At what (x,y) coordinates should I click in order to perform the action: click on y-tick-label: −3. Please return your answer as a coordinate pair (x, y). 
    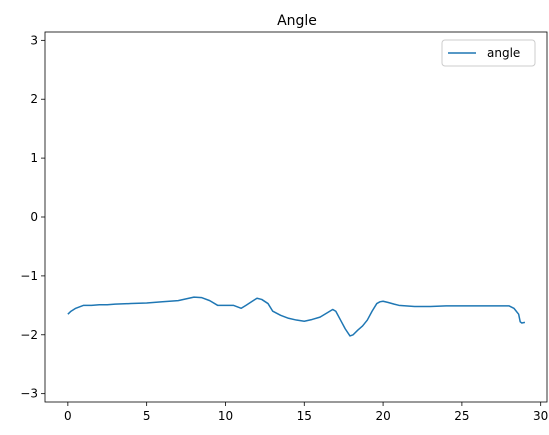
    Looking at the image, I should click on (29, 394).